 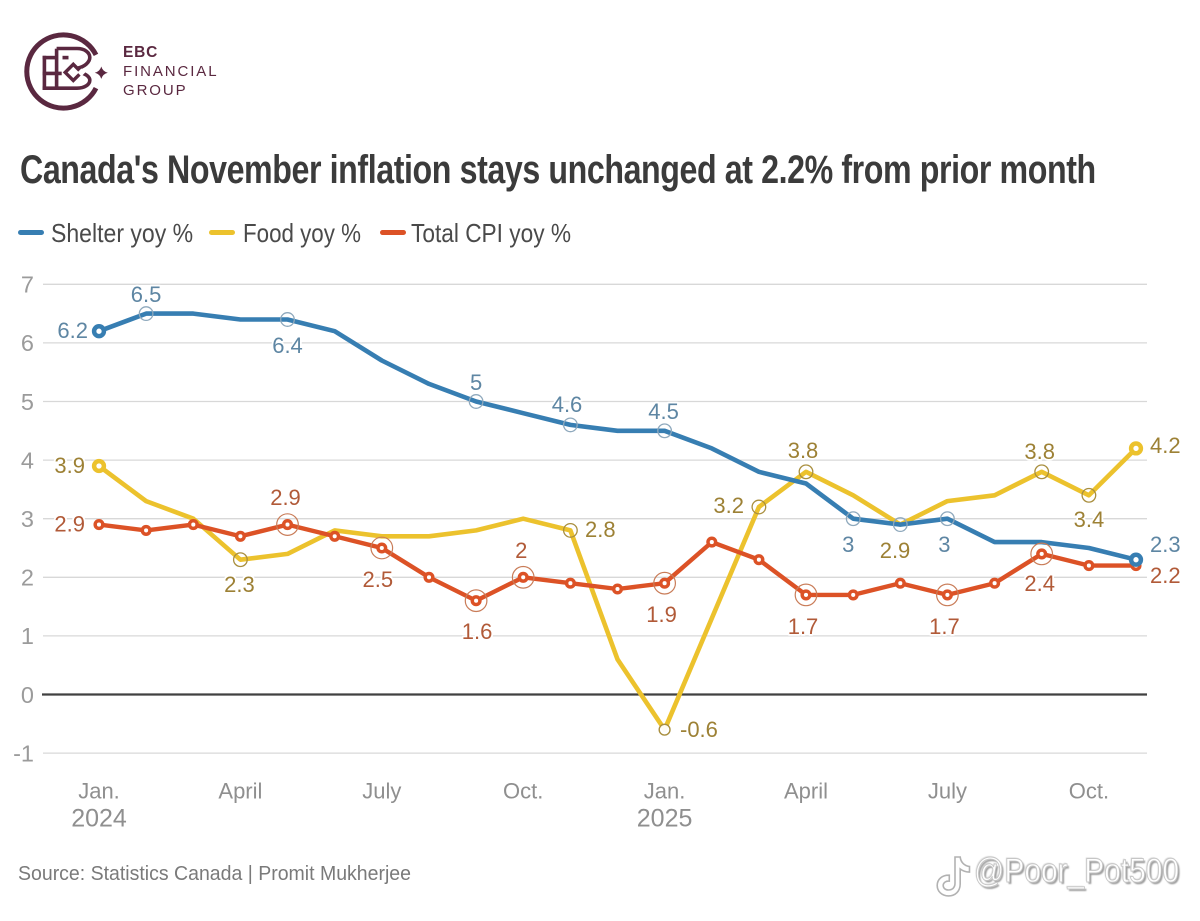 What do you see at coordinates (27, 343) in the screenshot?
I see `svg-text: 6` at bounding box center [27, 343].